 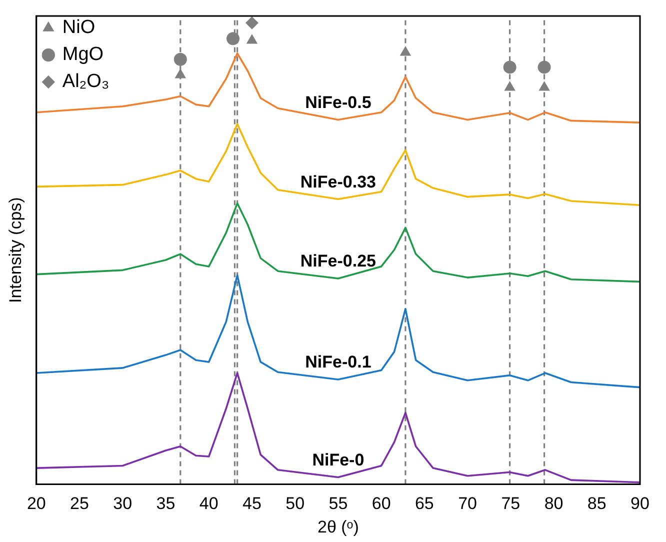 What do you see at coordinates (86, 81) in the screenshot?
I see `legend-label: Al₂O₃` at bounding box center [86, 81].